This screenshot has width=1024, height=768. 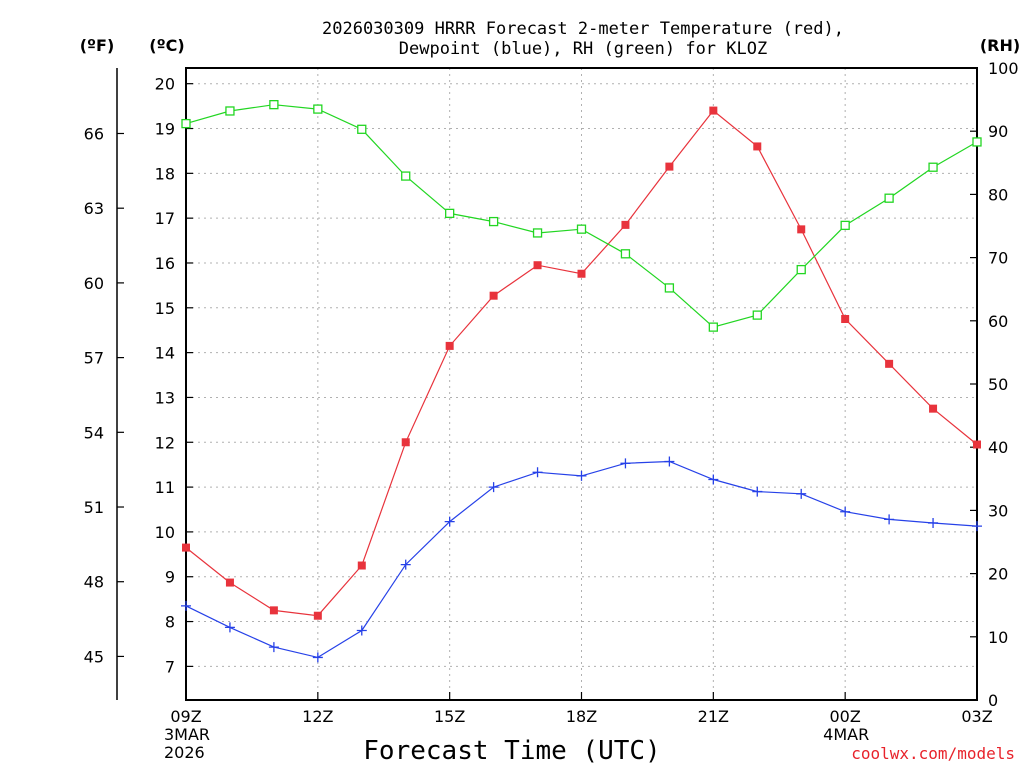 What do you see at coordinates (170, 666) in the screenshot?
I see `celsius-tick-label: 7` at bounding box center [170, 666].